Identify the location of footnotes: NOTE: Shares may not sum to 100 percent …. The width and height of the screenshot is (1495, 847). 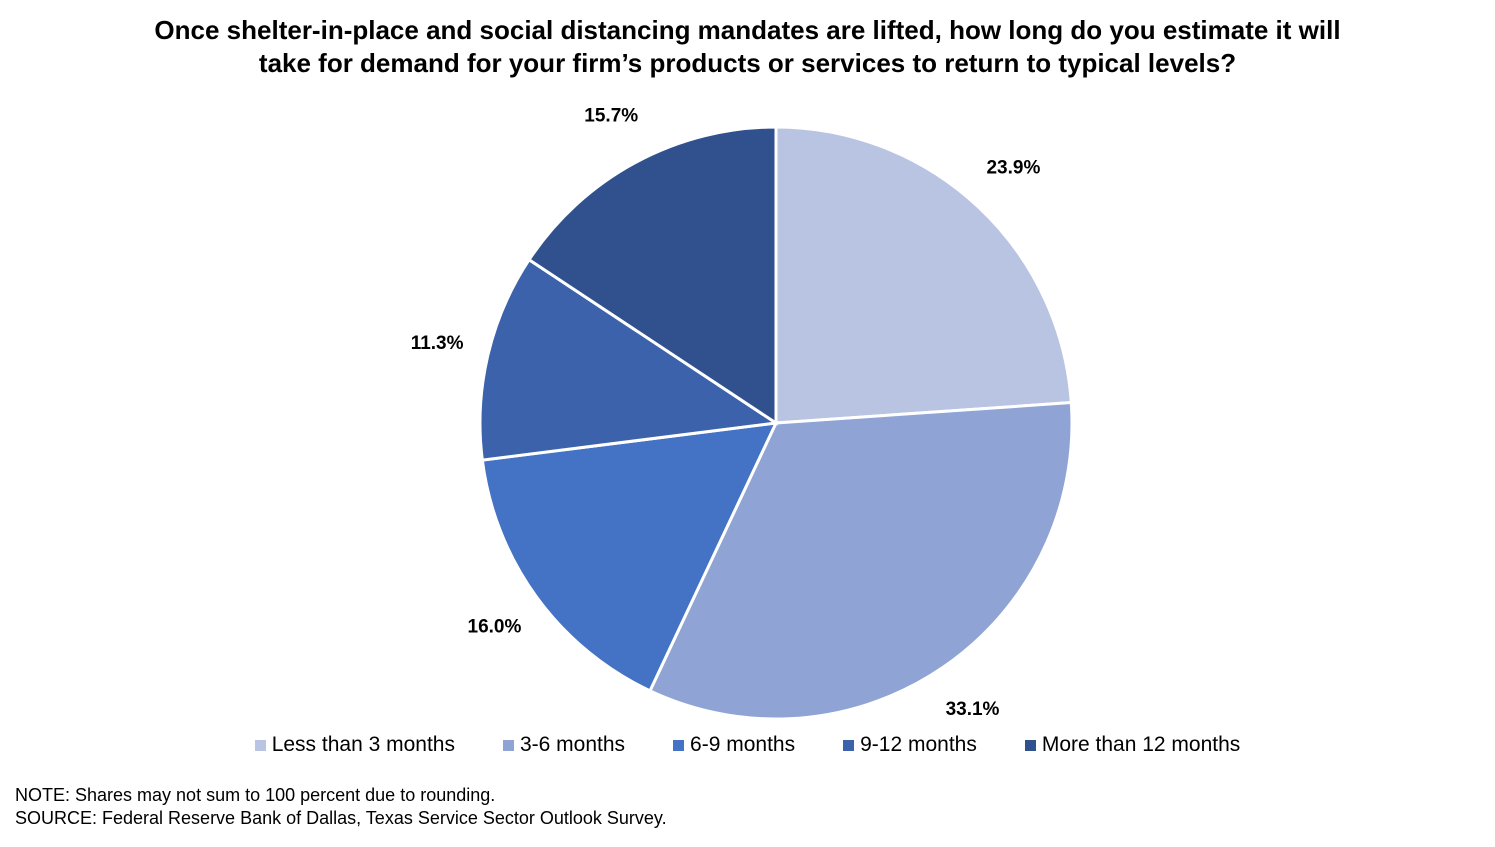
(341, 807).